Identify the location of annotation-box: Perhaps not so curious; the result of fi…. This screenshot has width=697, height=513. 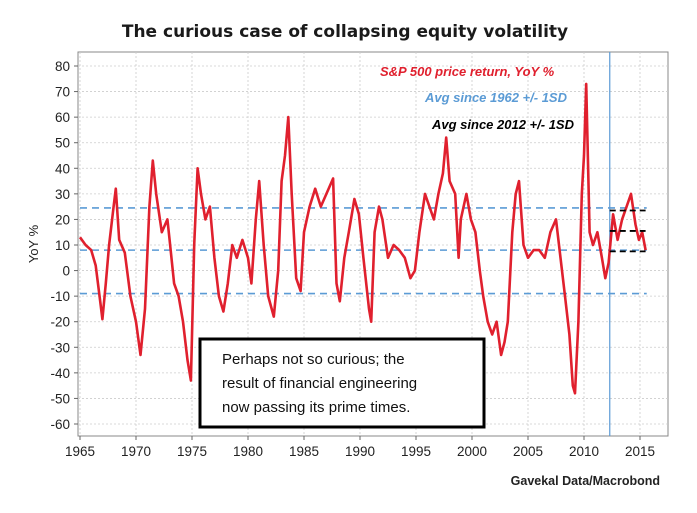
(342, 383).